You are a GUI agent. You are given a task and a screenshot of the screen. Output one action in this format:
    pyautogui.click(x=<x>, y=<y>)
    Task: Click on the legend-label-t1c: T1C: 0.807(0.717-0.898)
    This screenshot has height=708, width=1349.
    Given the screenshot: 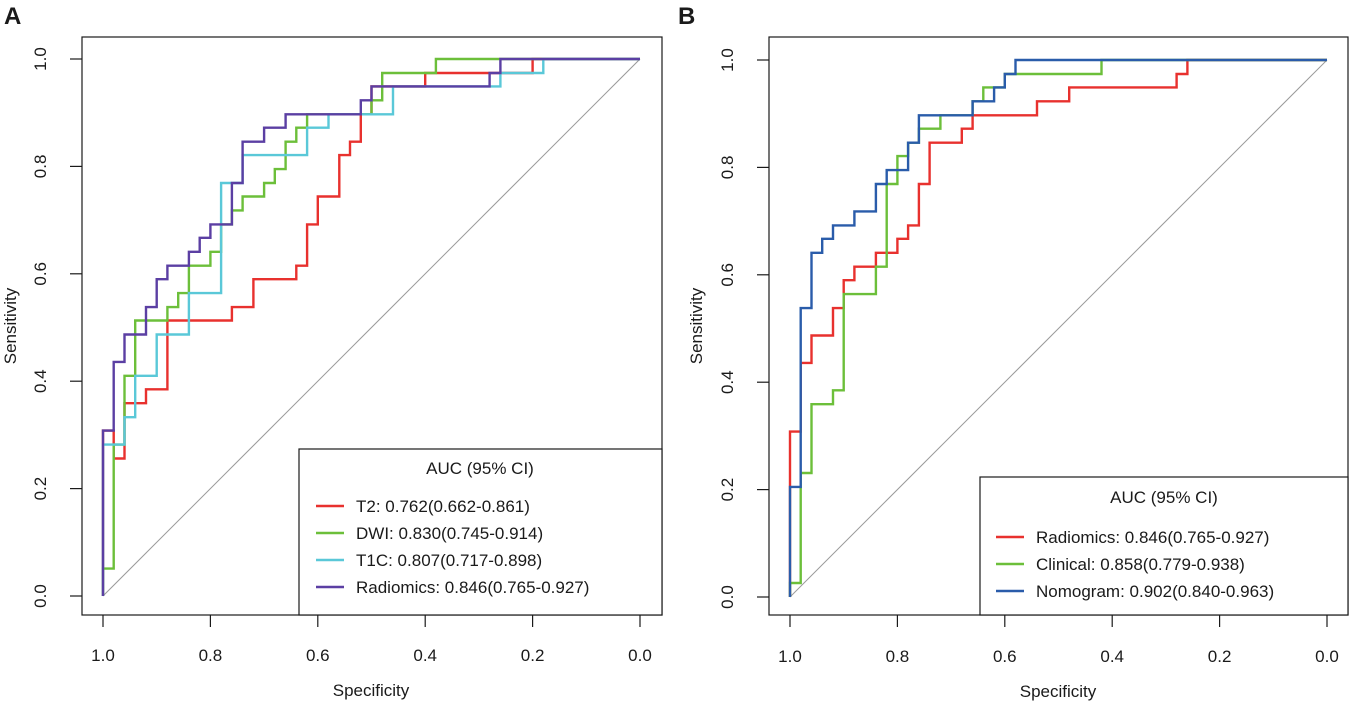 What is the action you would take?
    pyautogui.click(x=449, y=560)
    